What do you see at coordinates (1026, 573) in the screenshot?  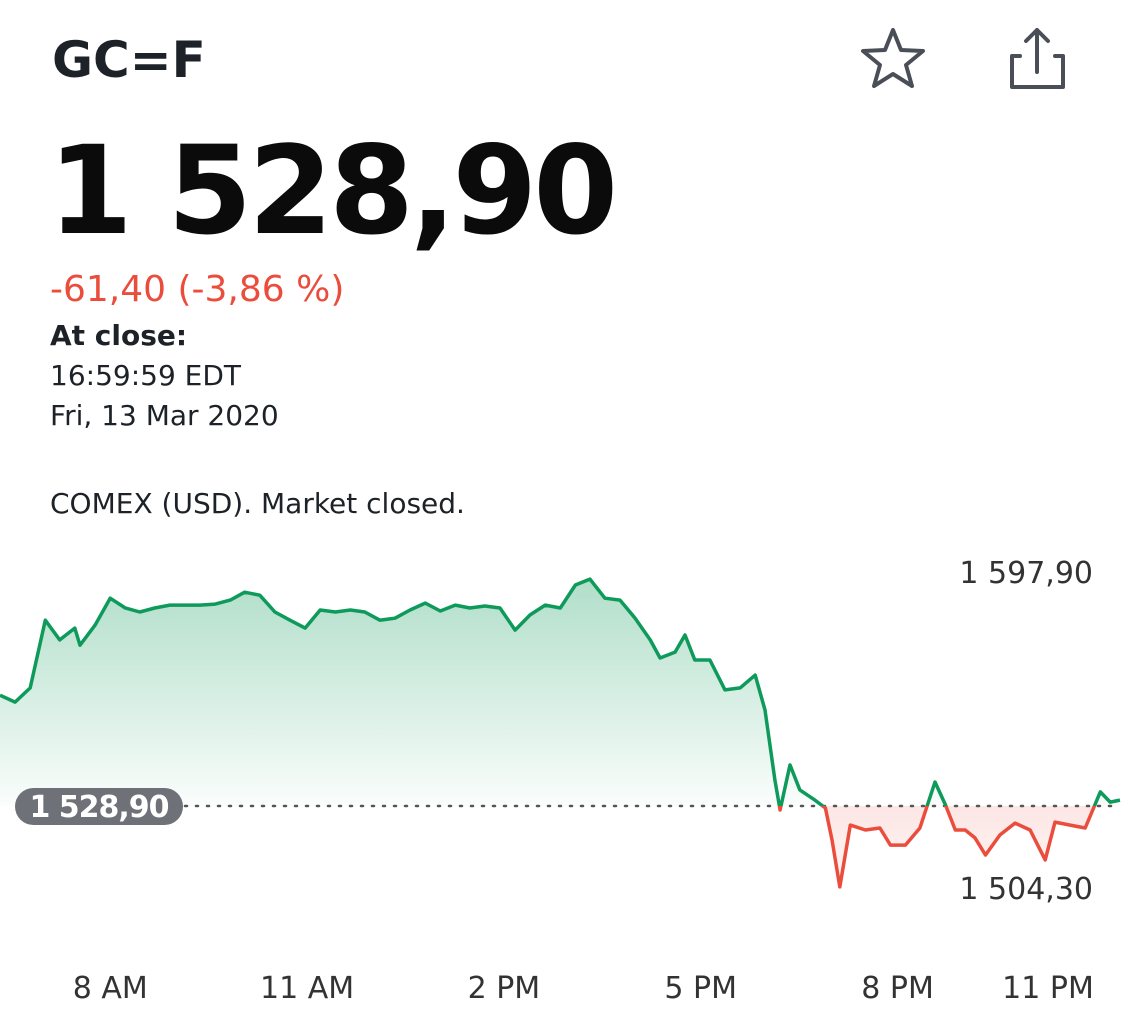 I see `high-label: 1 597,90` at bounding box center [1026, 573].